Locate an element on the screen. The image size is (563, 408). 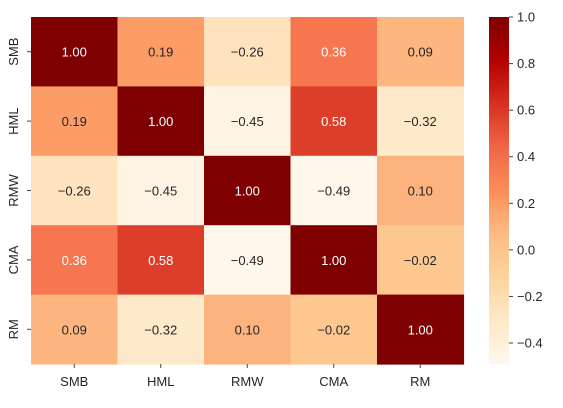
heatmap-cell-hml-hml is located at coordinates (161, 121).